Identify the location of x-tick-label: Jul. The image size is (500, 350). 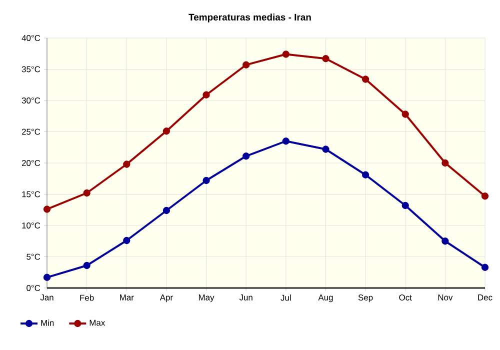
(285, 297).